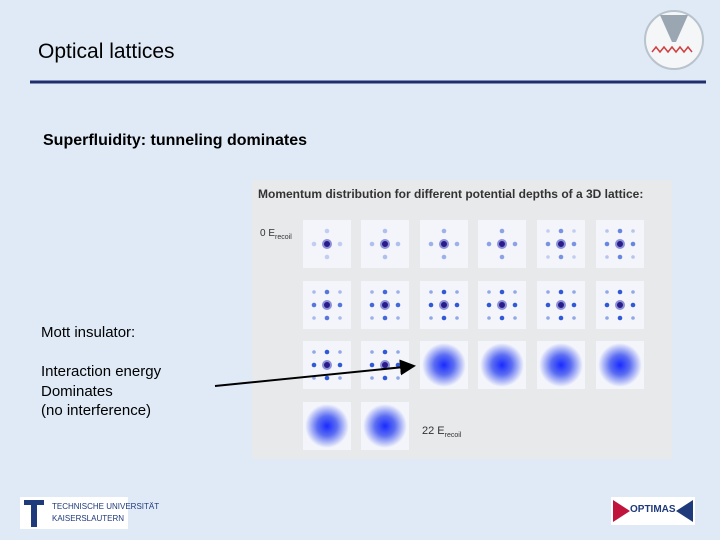 The width and height of the screenshot is (720, 540). I want to click on figure-label: 22 Erecoil, so click(441, 432).